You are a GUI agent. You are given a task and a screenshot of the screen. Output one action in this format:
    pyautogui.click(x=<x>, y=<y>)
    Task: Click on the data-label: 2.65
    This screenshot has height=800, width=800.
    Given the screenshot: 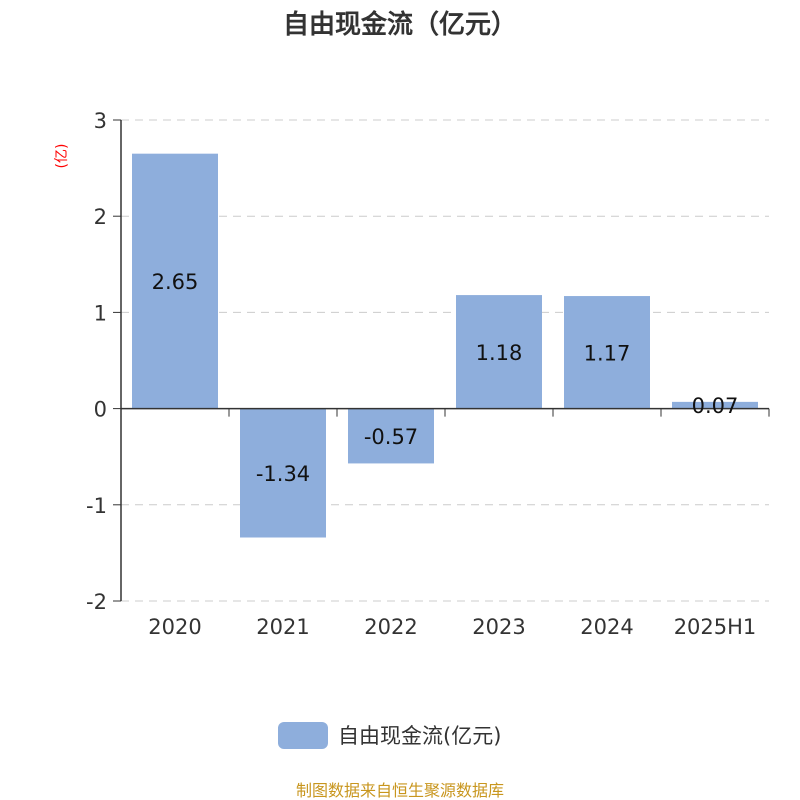 What is the action you would take?
    pyautogui.click(x=175, y=282)
    